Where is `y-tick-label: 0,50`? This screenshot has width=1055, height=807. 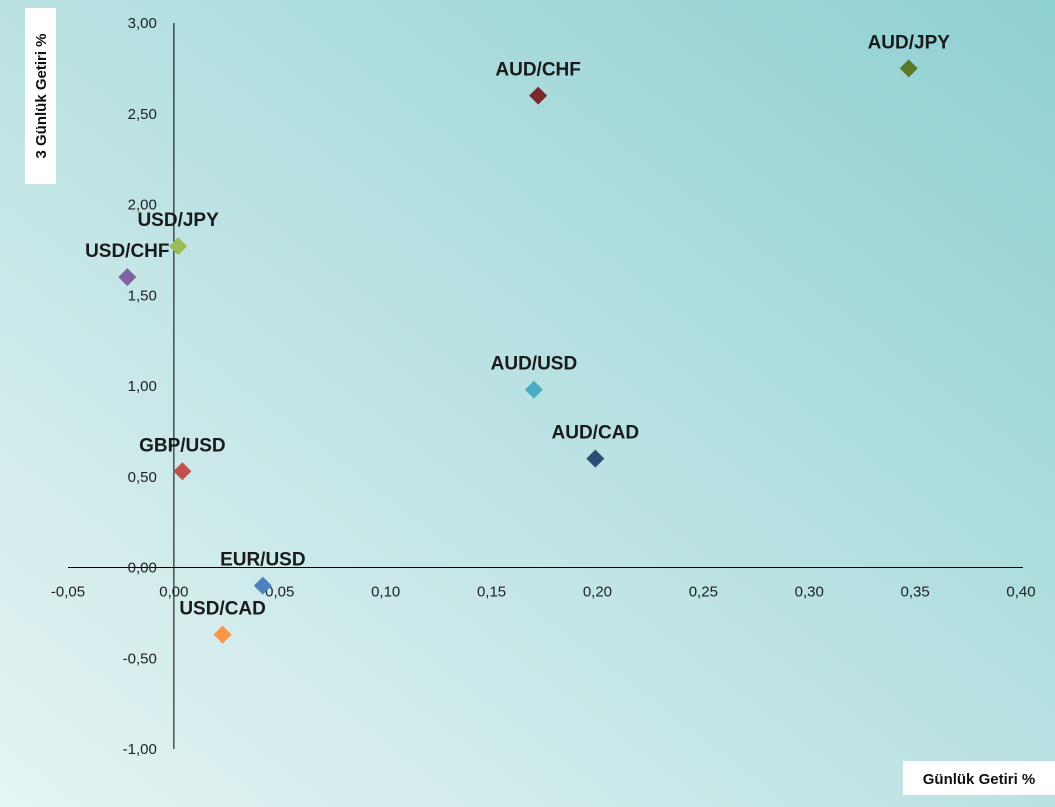
y-tick-label: 0,50 is located at coordinates (142, 477).